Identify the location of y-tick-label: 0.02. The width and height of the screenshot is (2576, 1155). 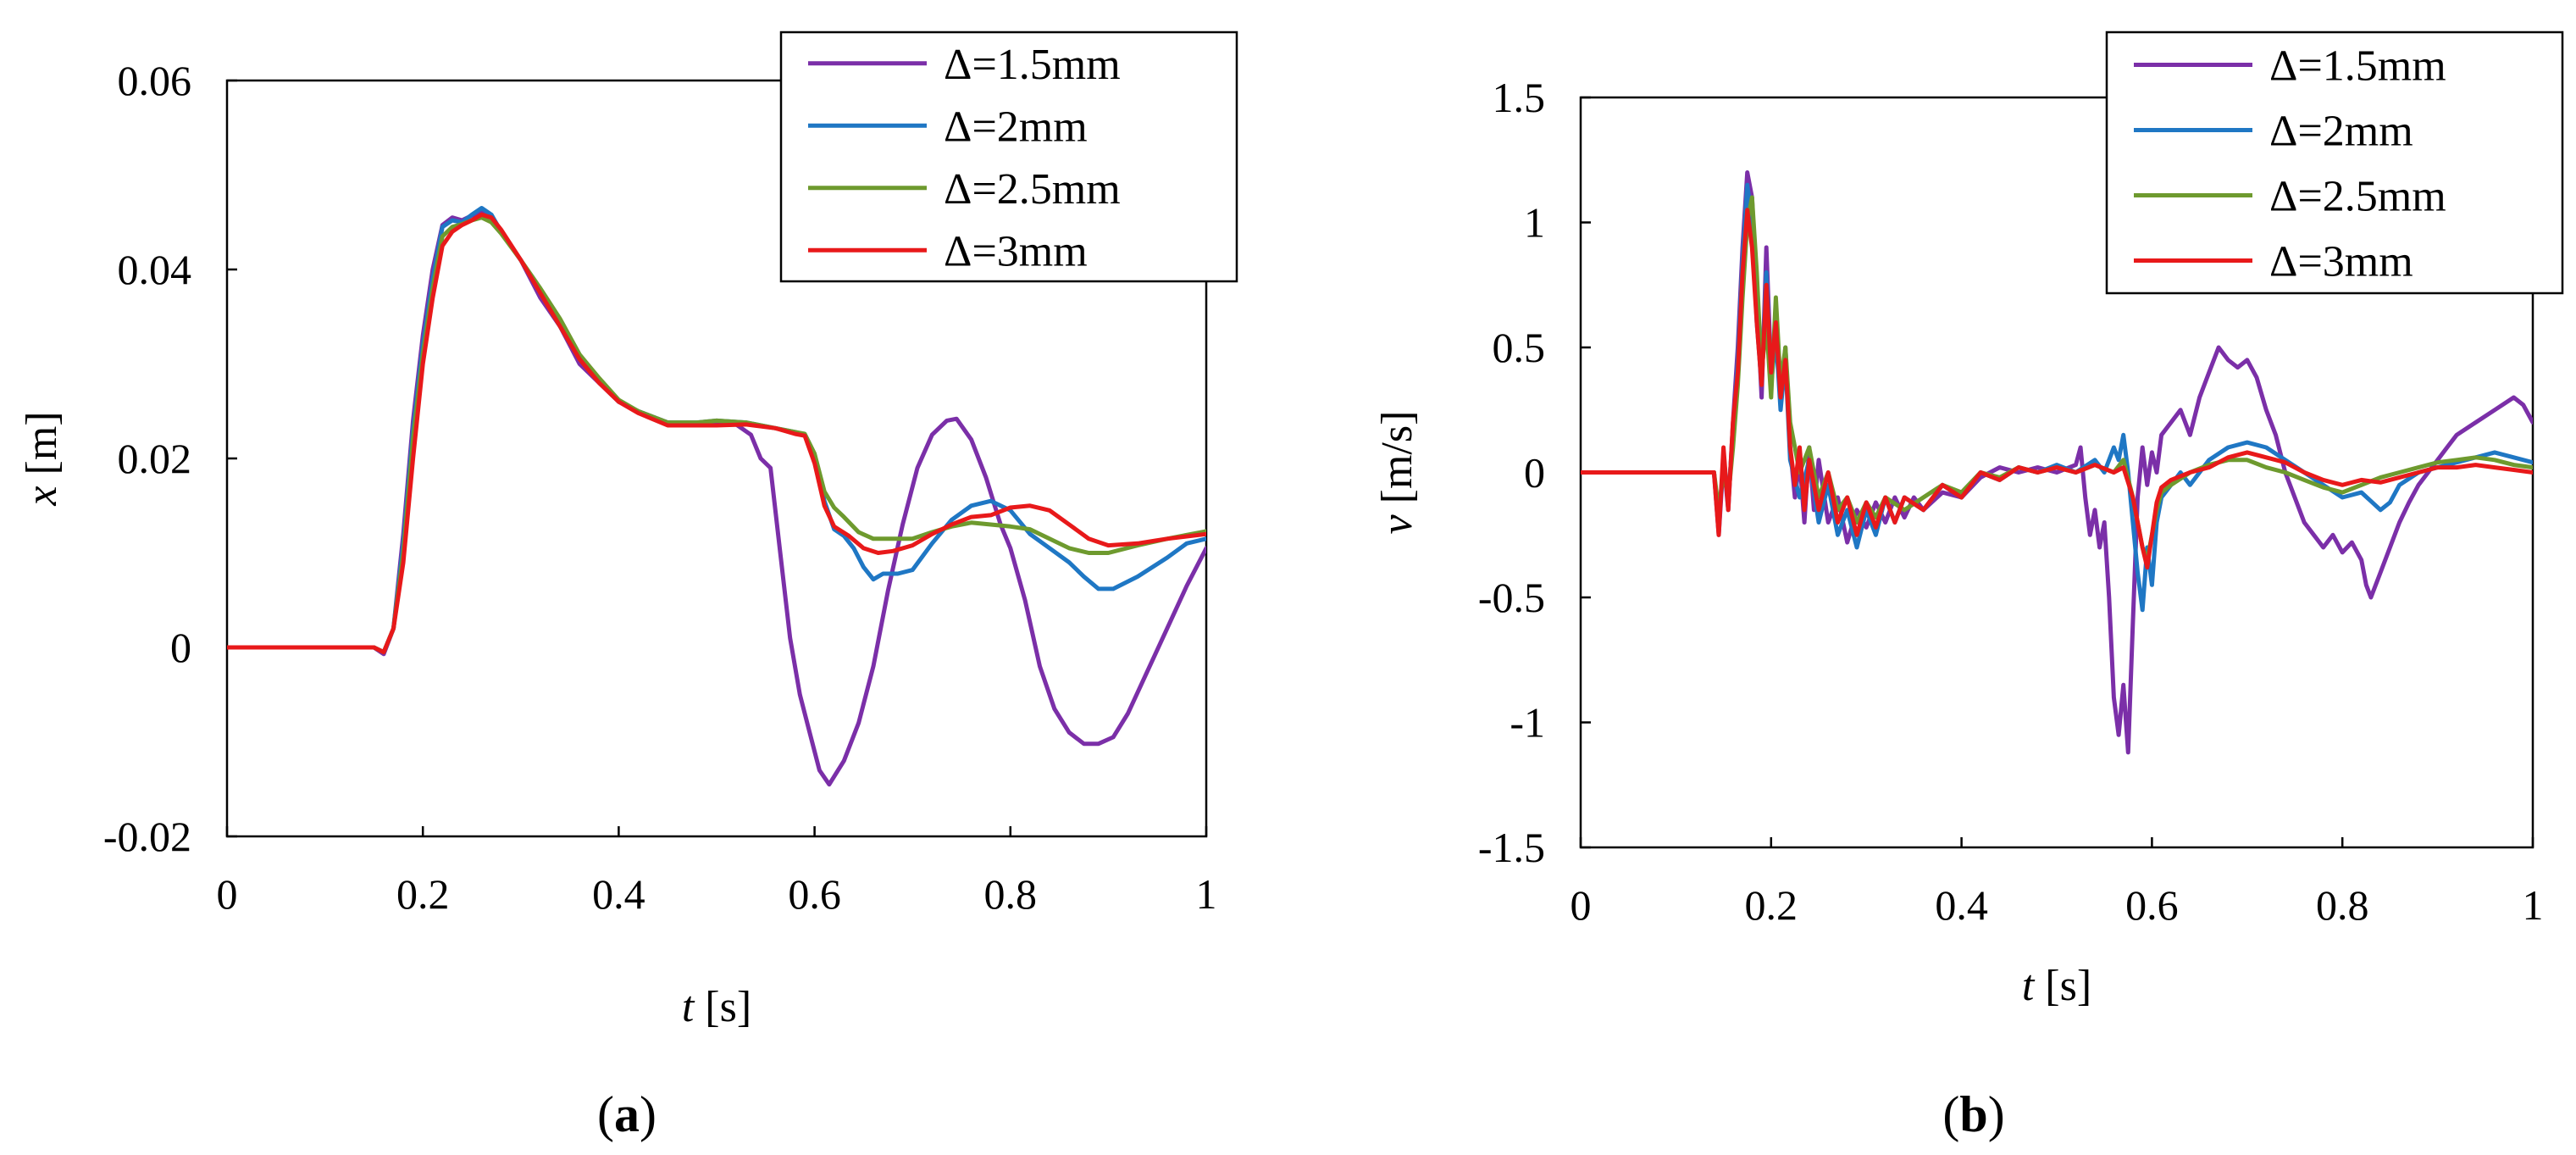
(155, 459).